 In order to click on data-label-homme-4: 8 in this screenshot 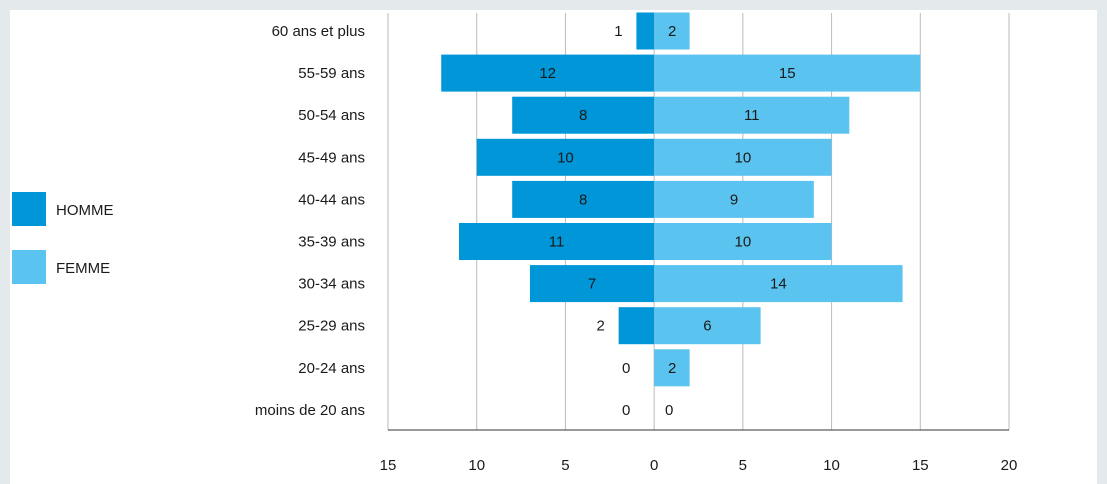, I will do `click(583, 199)`.